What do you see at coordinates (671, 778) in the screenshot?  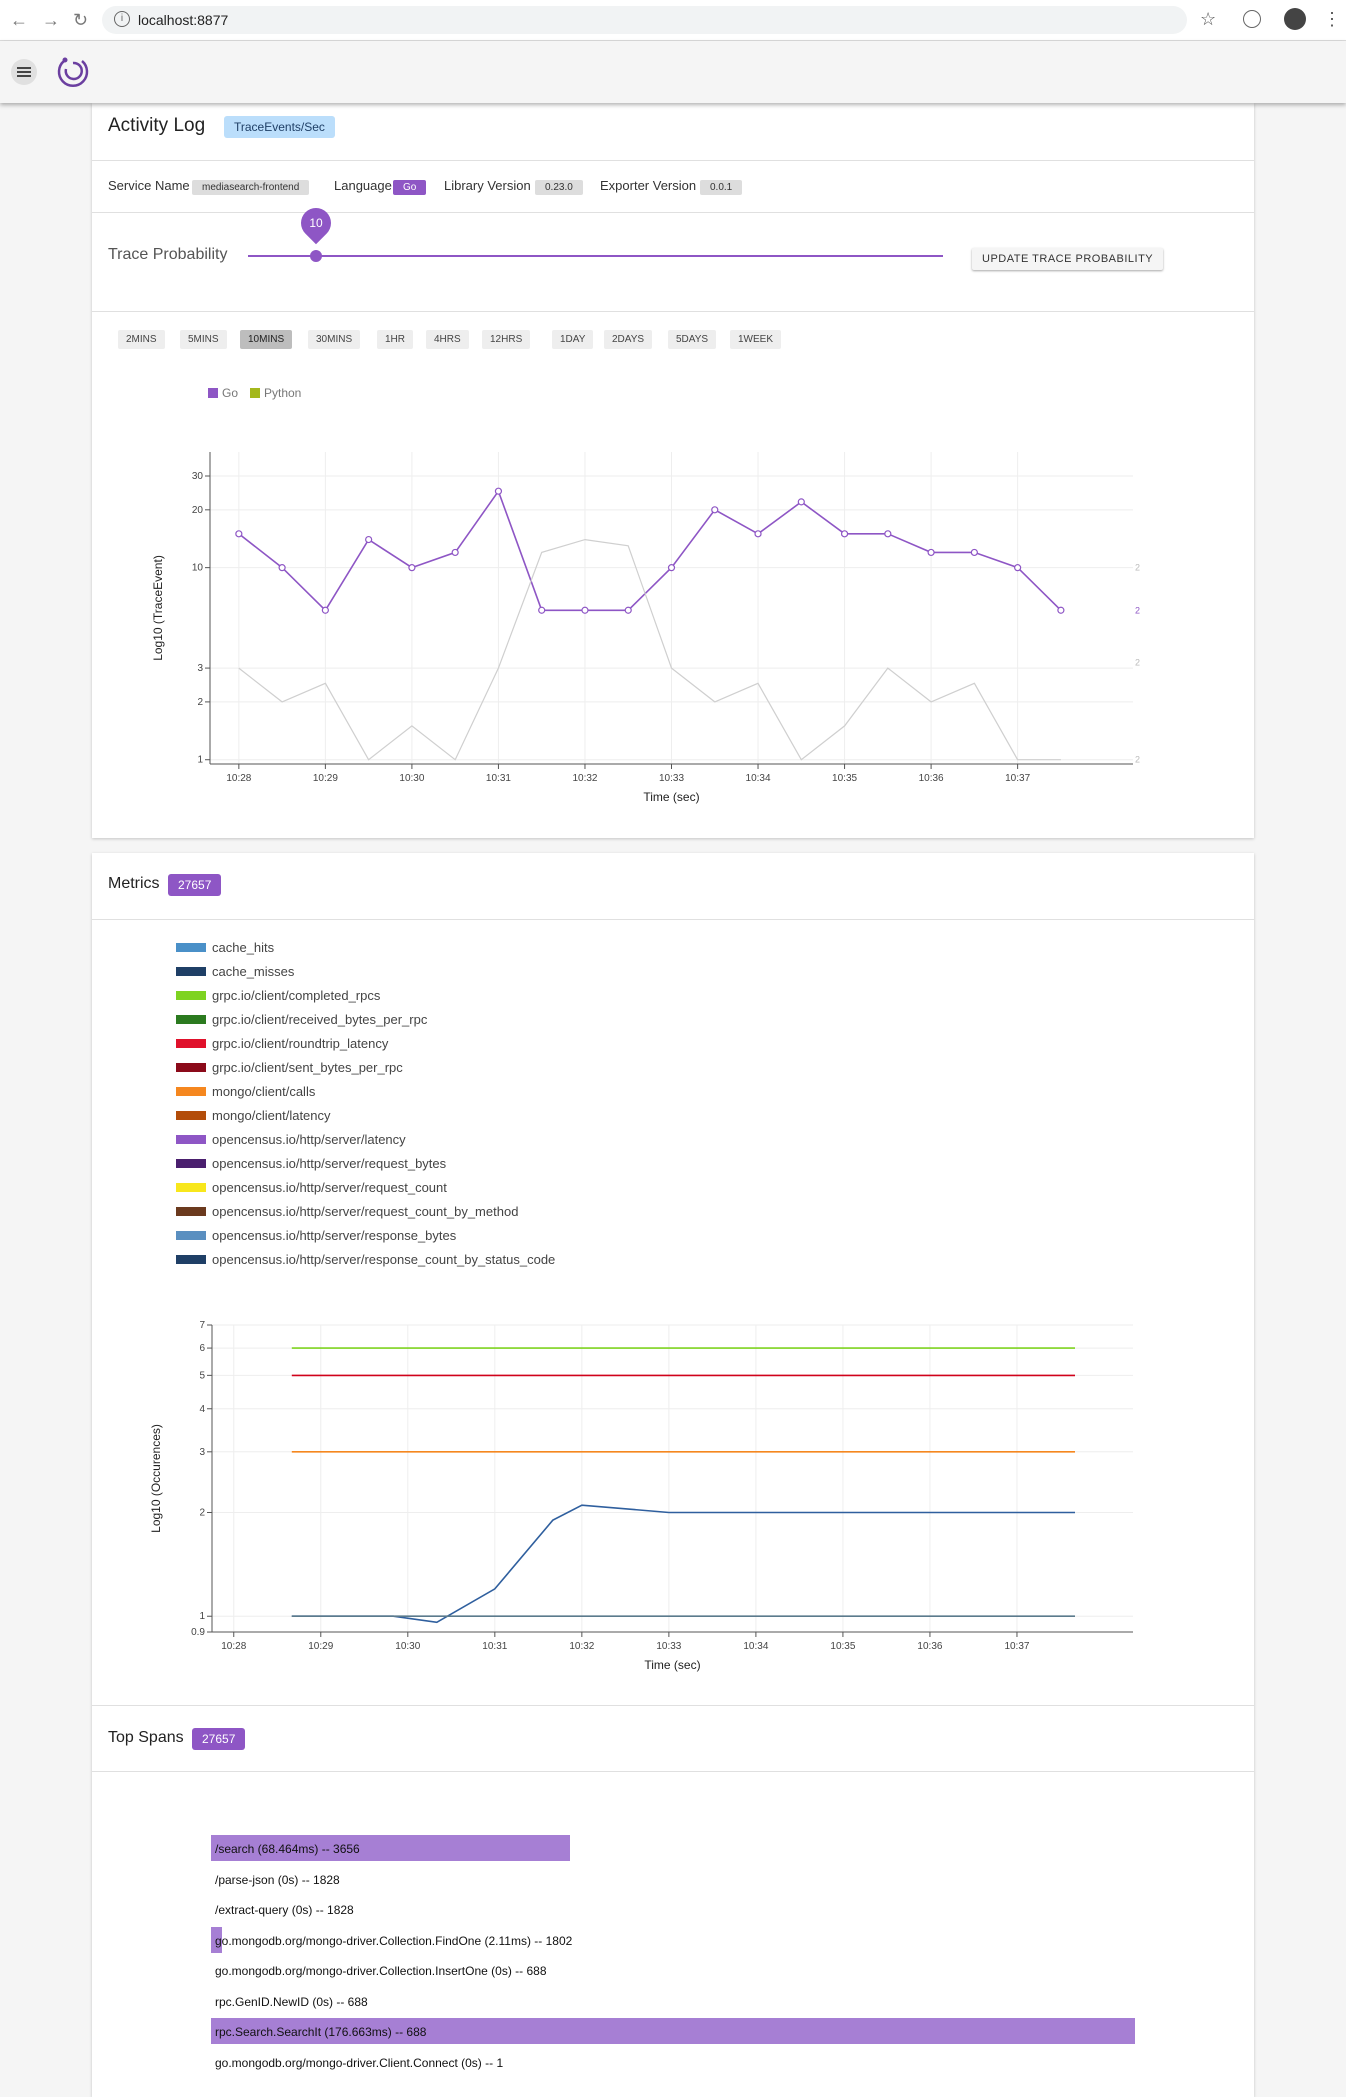 I see `x-tick-label: 10:33` at bounding box center [671, 778].